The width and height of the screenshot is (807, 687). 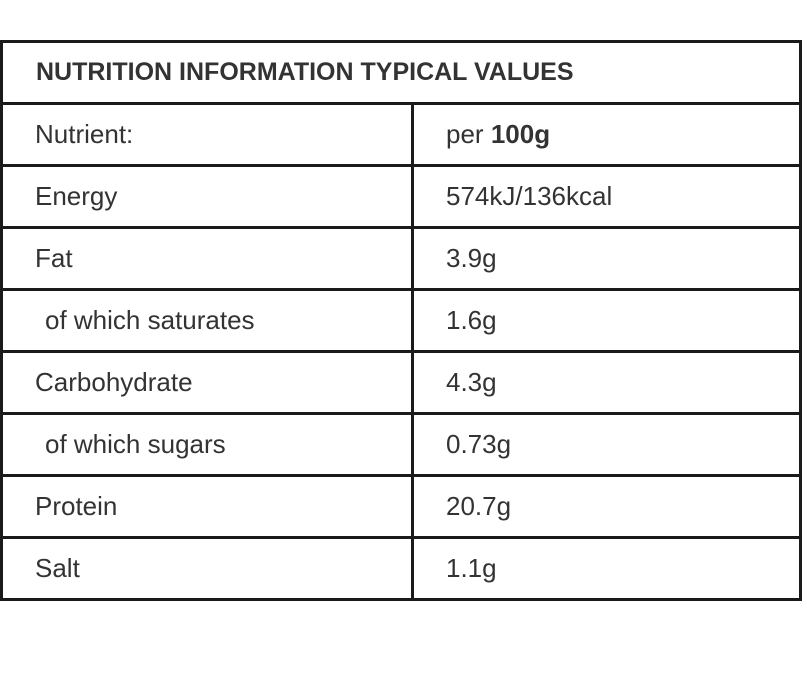 I want to click on table-header-row: Nutrient: per 100g, so click(x=401, y=134).